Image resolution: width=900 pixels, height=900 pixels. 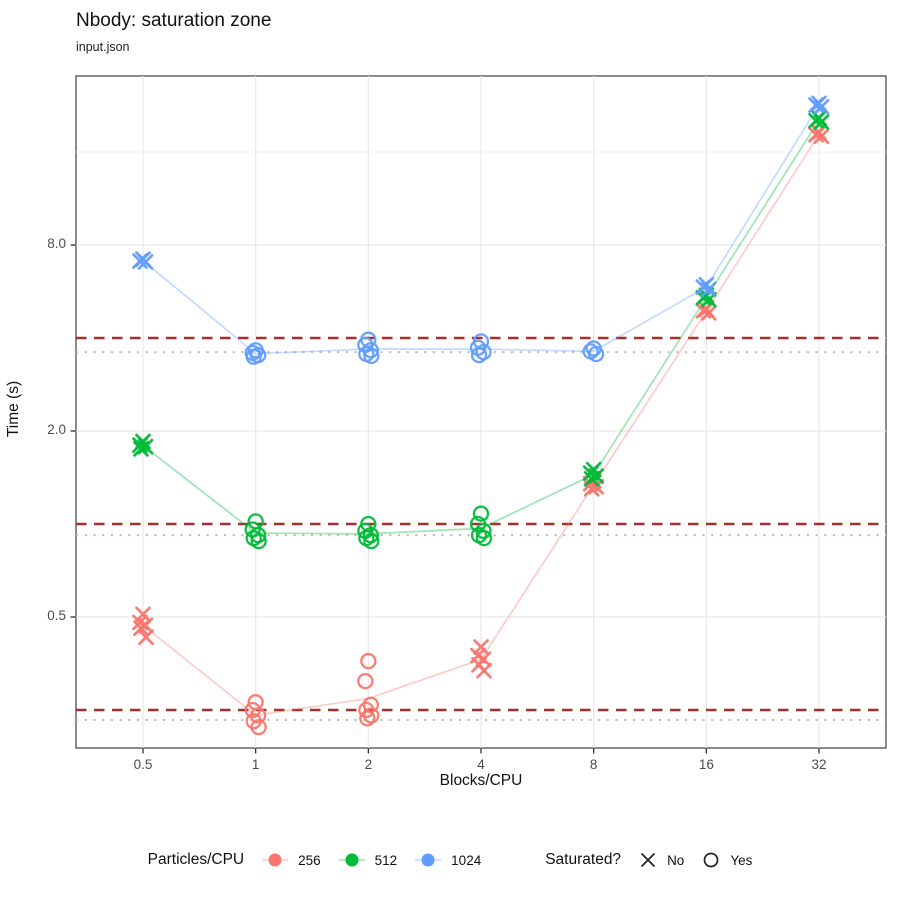 I want to click on legend-saturated: Saturated? No Yes, so click(x=648, y=860).